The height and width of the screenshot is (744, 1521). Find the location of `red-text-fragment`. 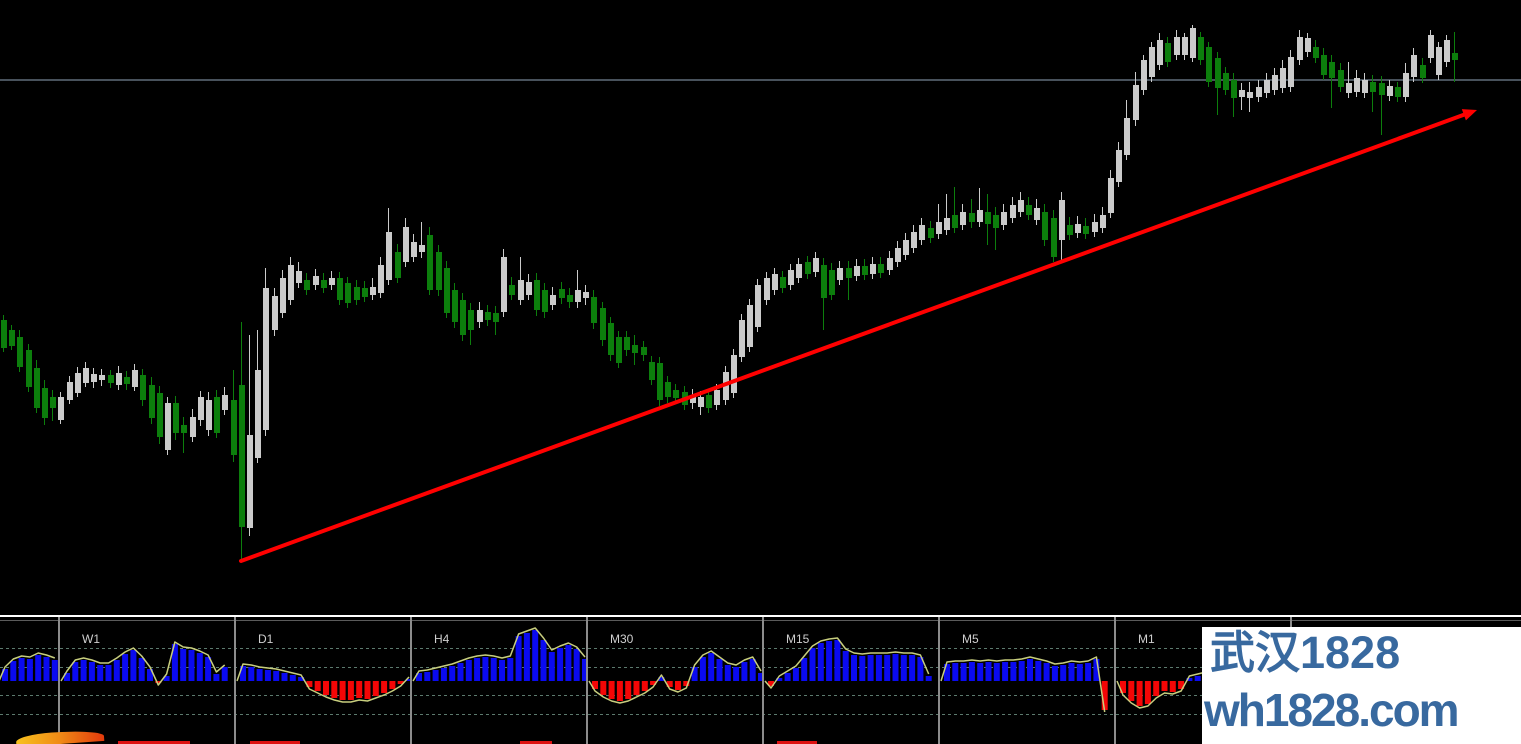

red-text-fragment is located at coordinates (797, 742).